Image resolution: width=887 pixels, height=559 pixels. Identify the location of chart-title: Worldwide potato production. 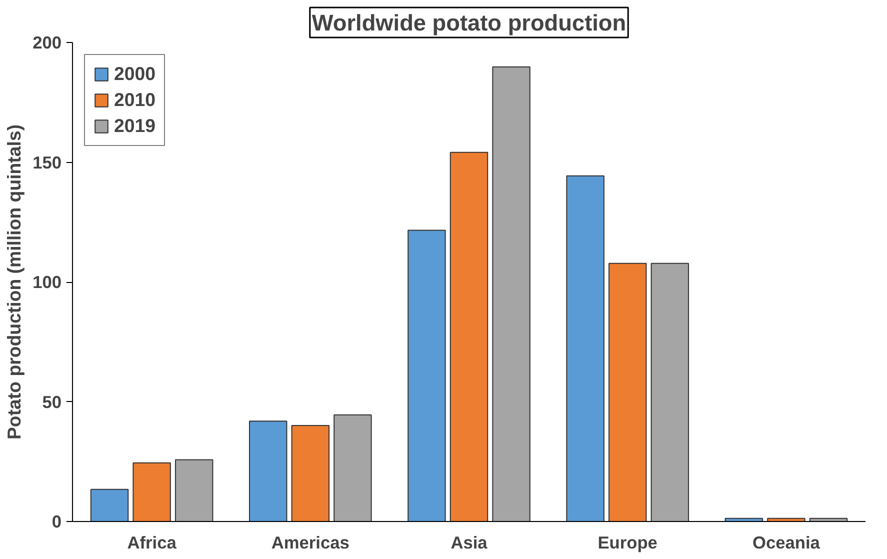
(469, 23).